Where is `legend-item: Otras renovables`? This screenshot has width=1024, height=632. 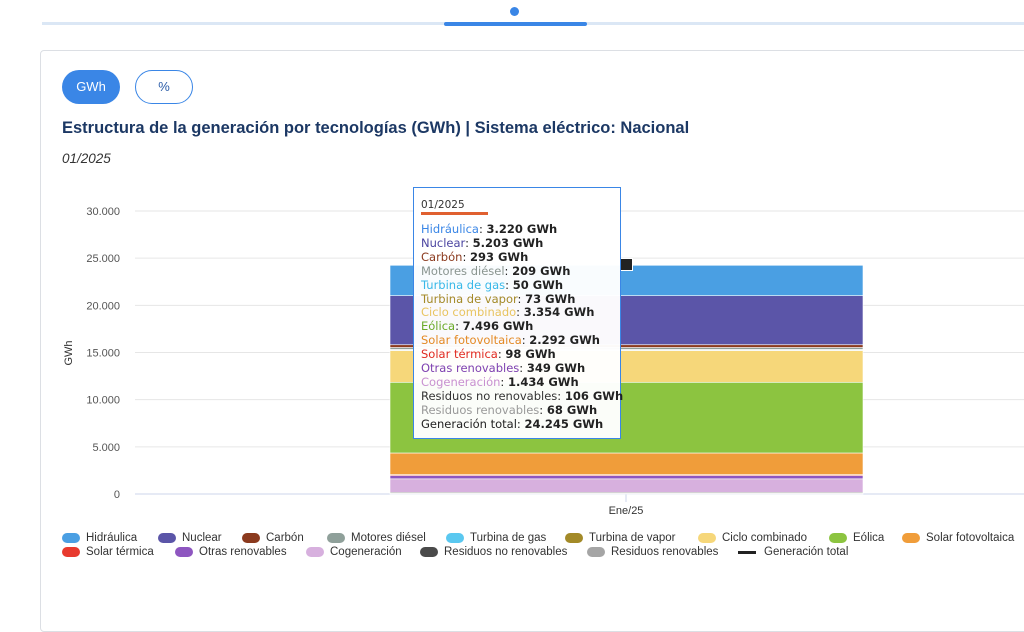 legend-item: Otras renovables is located at coordinates (231, 552).